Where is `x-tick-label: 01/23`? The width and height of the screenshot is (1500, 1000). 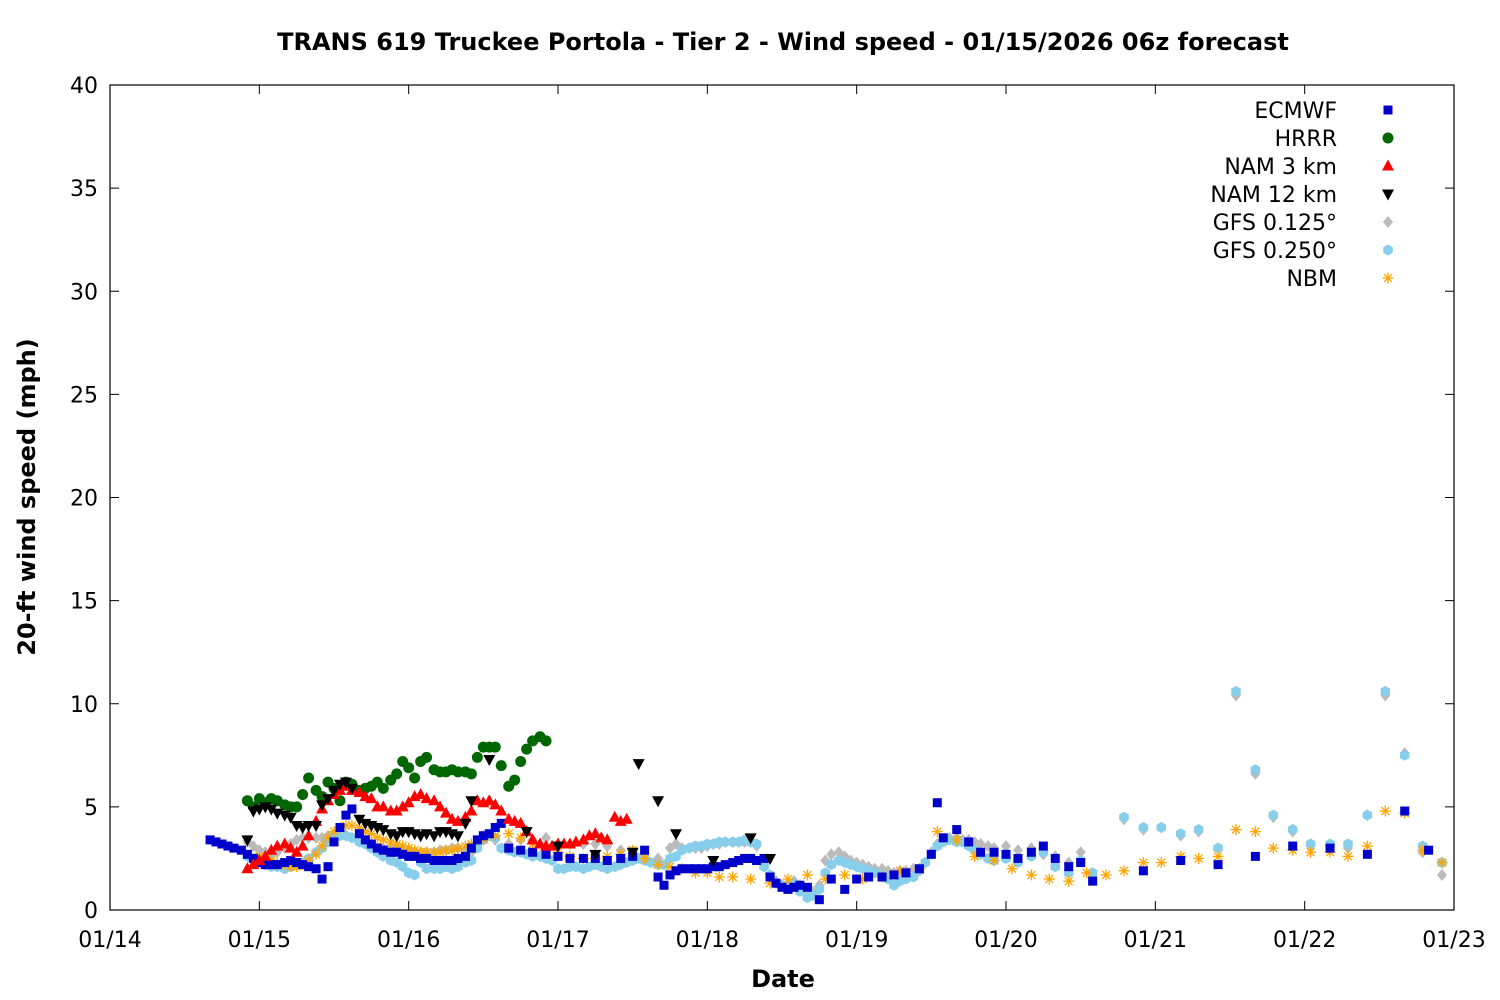
x-tick-label: 01/23 is located at coordinates (1453, 940).